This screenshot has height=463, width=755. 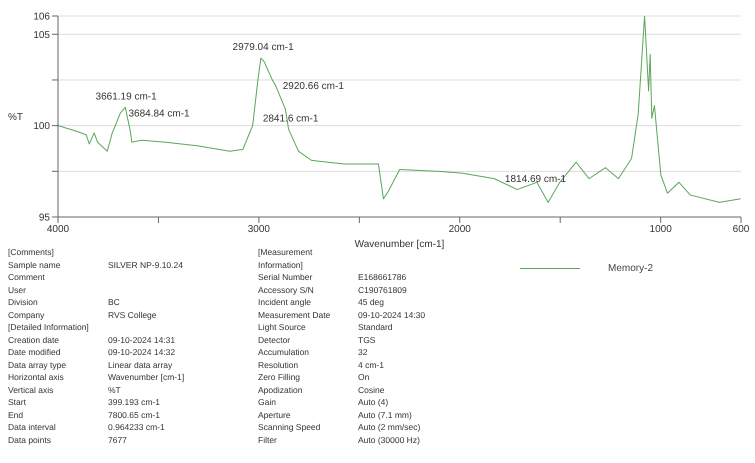 What do you see at coordinates (339, 427) in the screenshot?
I see `text: Scanning Speed Auto (2 mm/sec)` at bounding box center [339, 427].